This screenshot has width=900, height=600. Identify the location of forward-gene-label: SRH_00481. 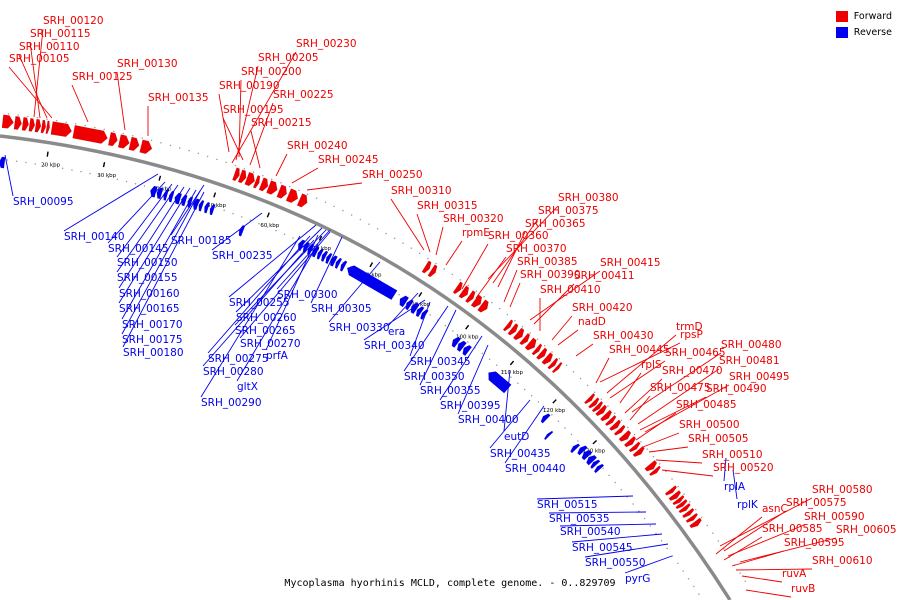
(749, 361).